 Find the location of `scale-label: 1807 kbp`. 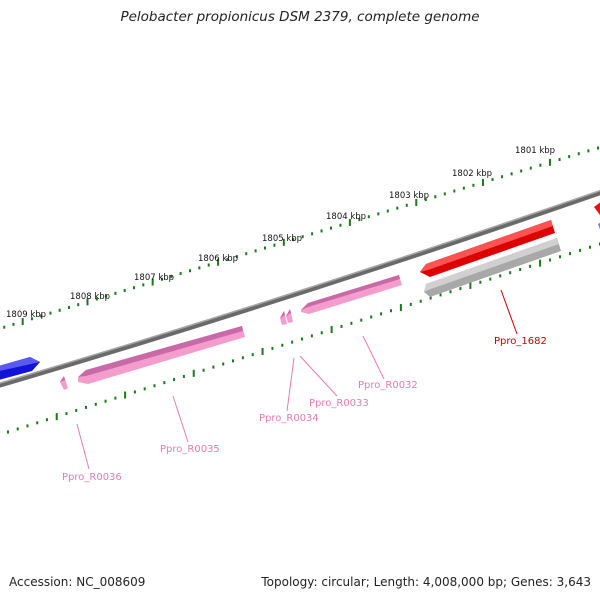

scale-label: 1807 kbp is located at coordinates (154, 278).